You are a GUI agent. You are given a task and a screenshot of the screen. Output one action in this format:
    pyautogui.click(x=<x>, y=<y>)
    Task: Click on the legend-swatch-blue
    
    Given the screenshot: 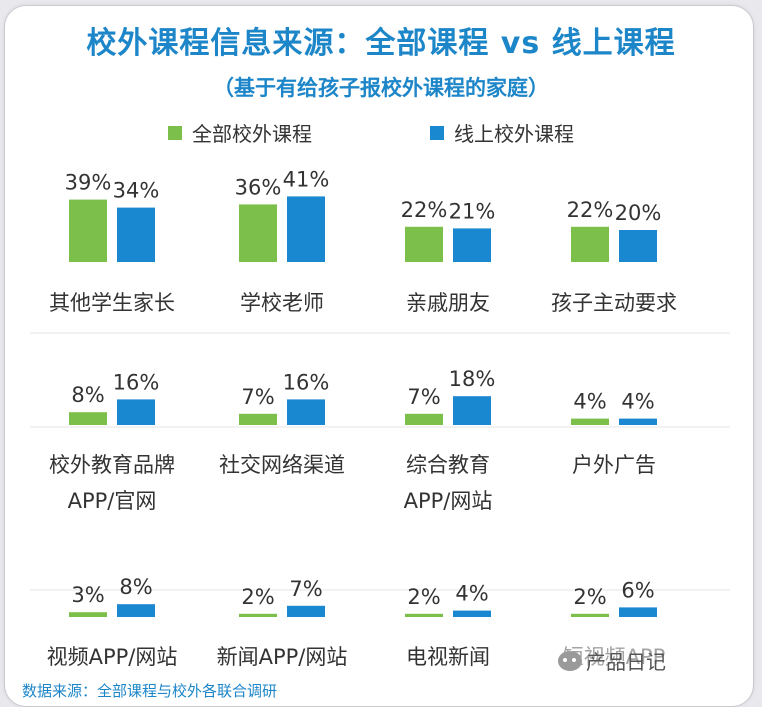 What is the action you would take?
    pyautogui.click(x=437, y=132)
    